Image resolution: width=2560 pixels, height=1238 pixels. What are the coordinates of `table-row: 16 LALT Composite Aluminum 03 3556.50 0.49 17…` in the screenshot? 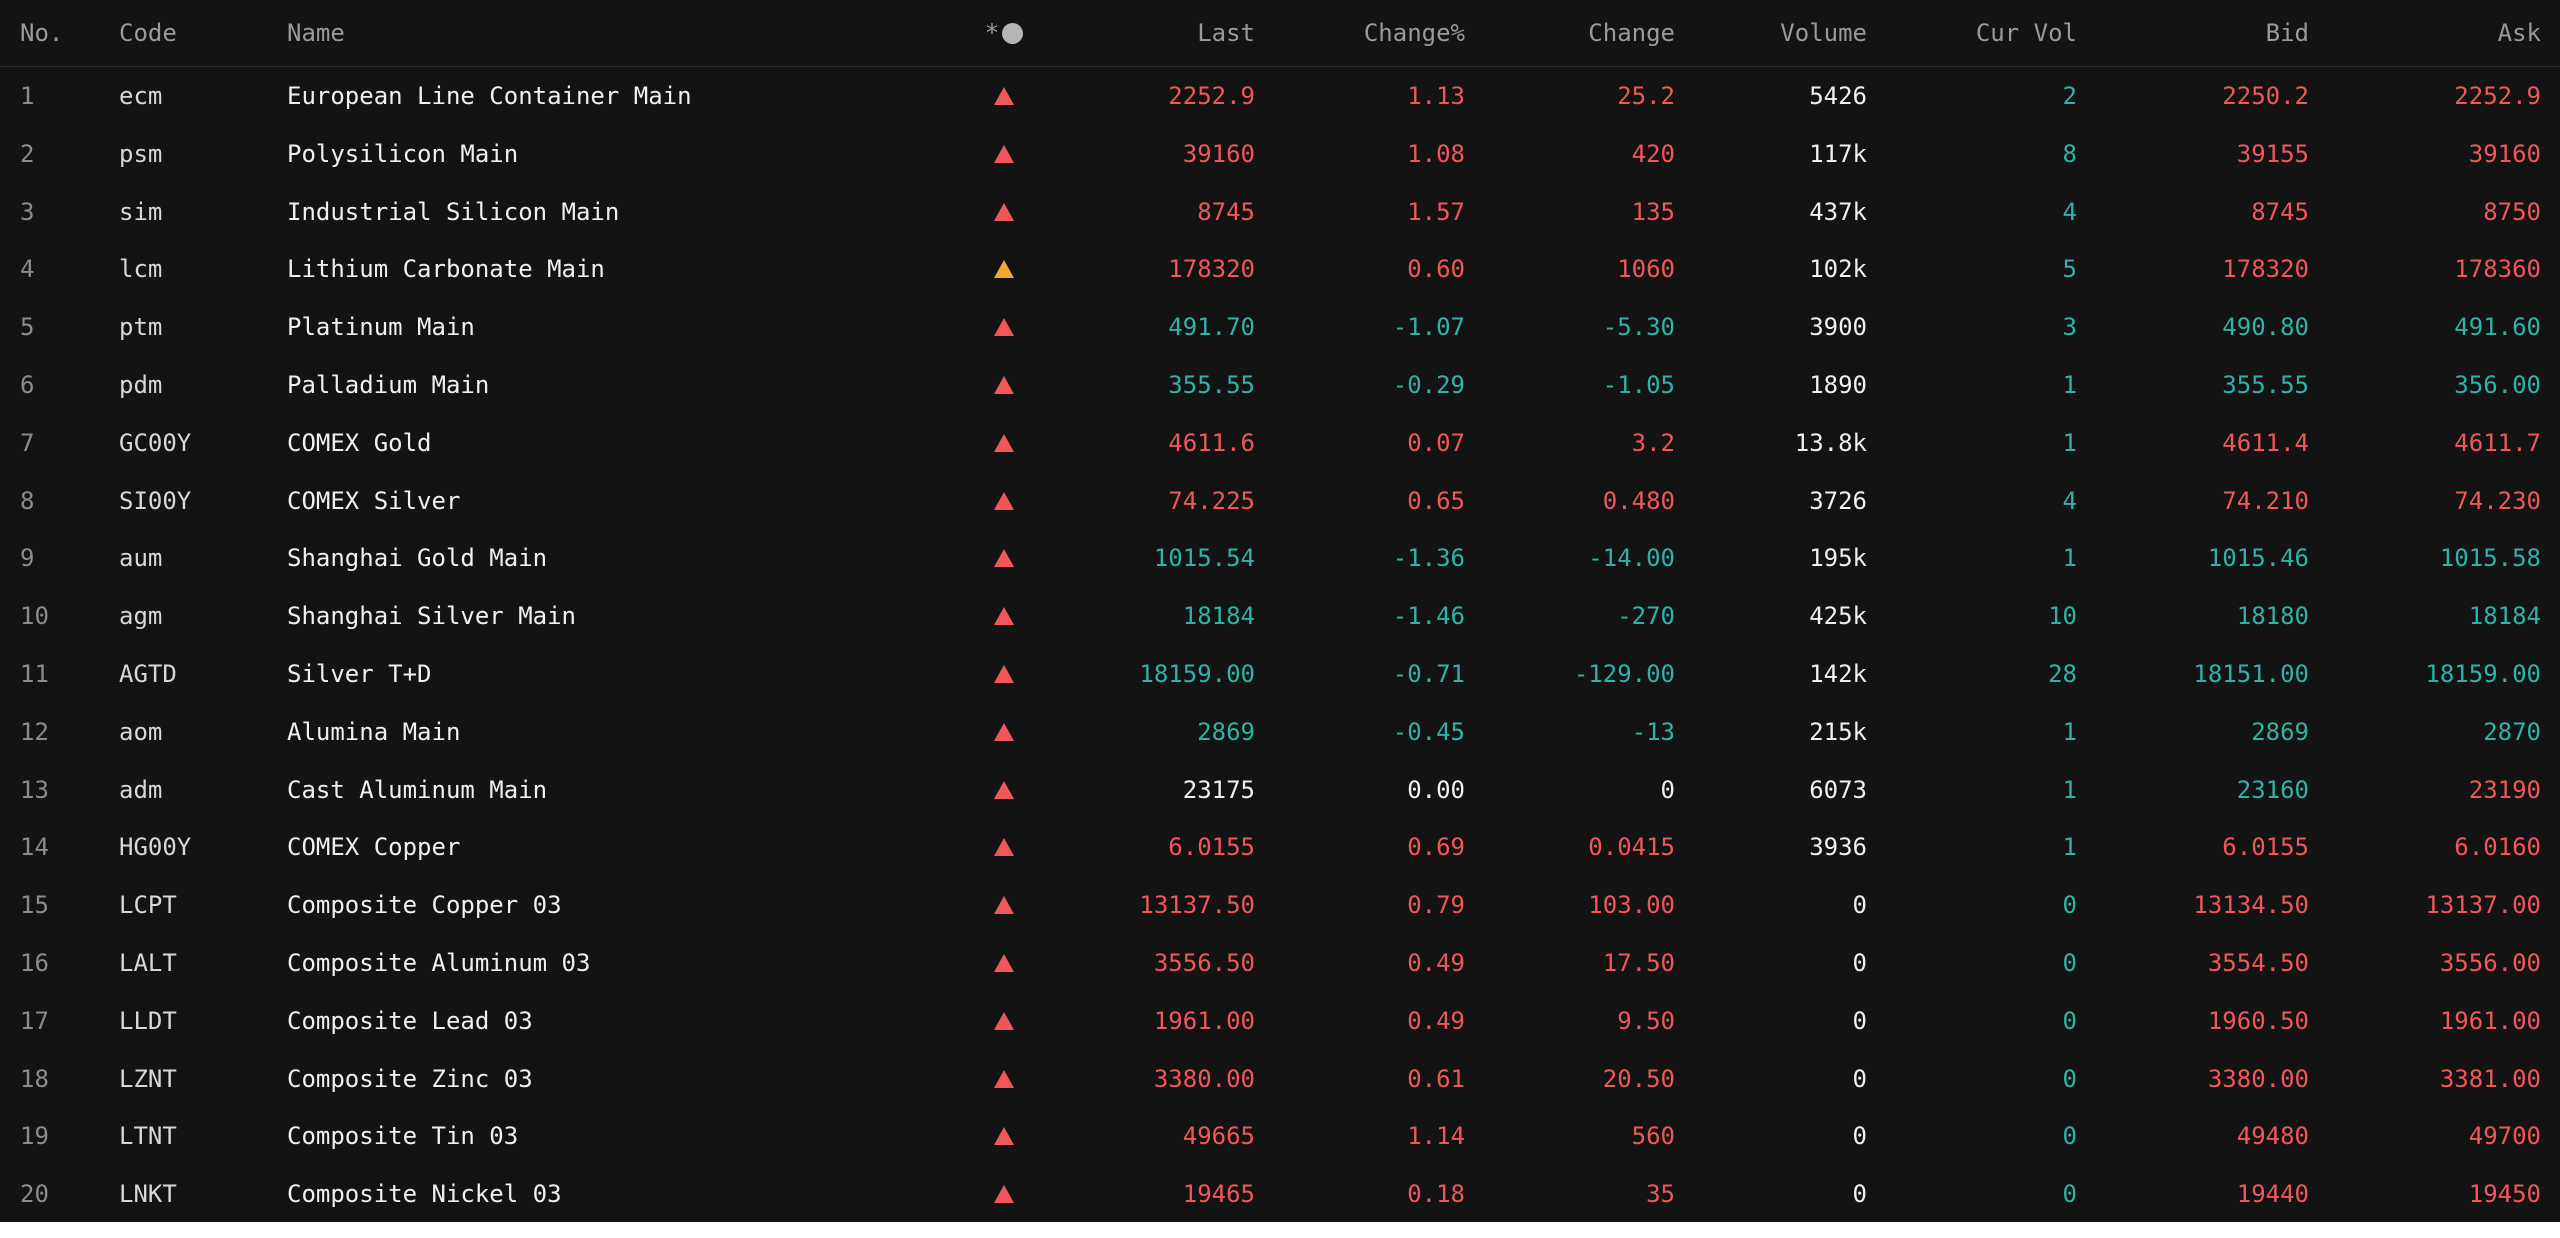 It's located at (1280, 963).